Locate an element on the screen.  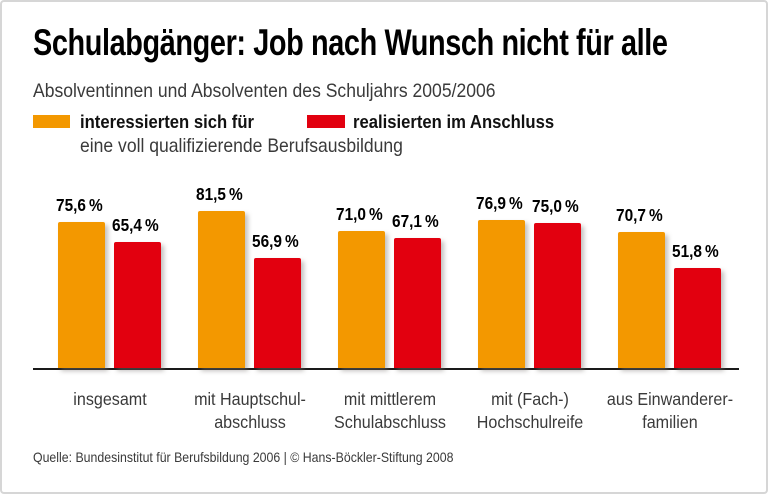
category-label-line: abschluss is located at coordinates (249, 422).